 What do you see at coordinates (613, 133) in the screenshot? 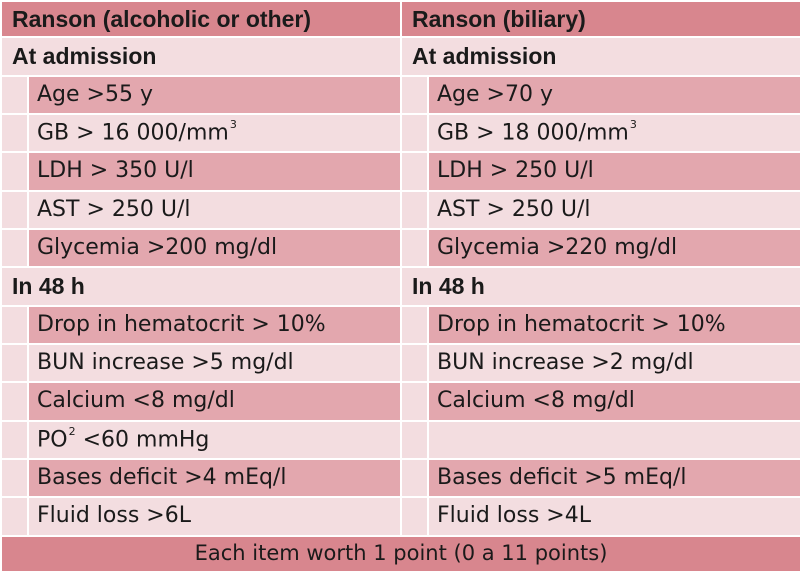
I see `criterion-right: GB > 18 000/mm3` at bounding box center [613, 133].